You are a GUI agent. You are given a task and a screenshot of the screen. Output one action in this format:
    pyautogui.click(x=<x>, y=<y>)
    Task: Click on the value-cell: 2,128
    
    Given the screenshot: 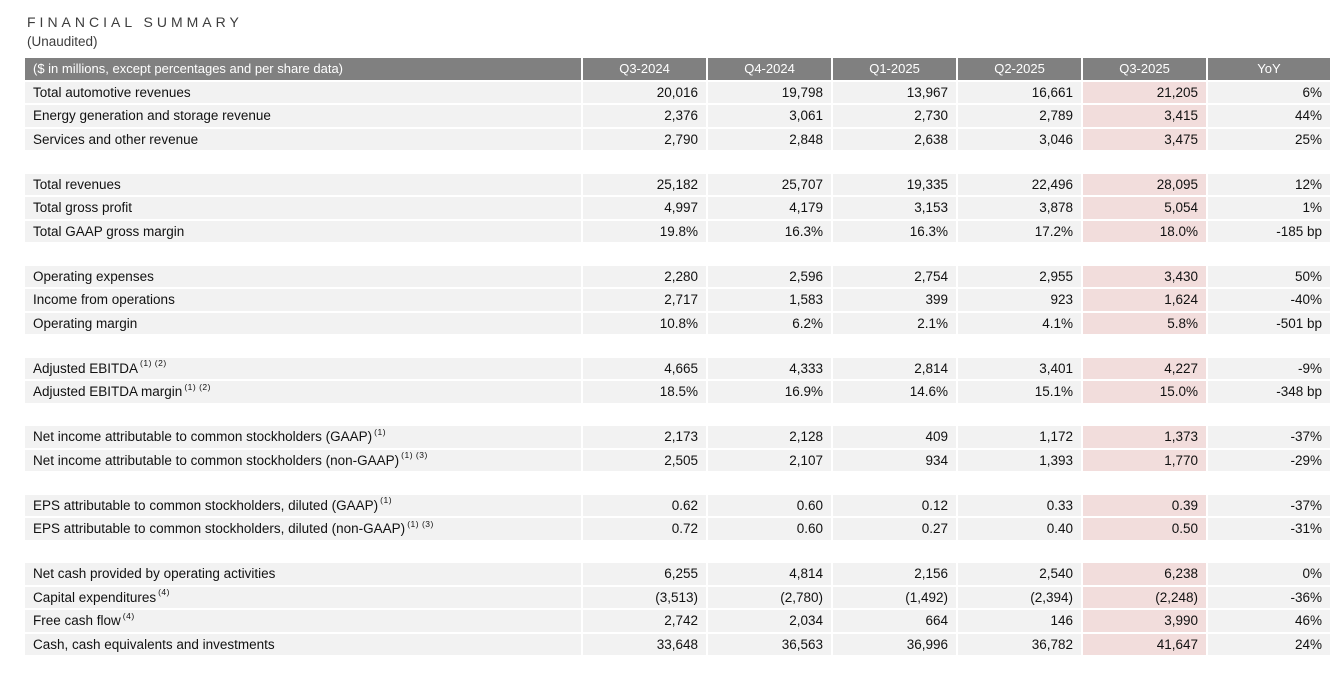 What is the action you would take?
    pyautogui.click(x=770, y=438)
    